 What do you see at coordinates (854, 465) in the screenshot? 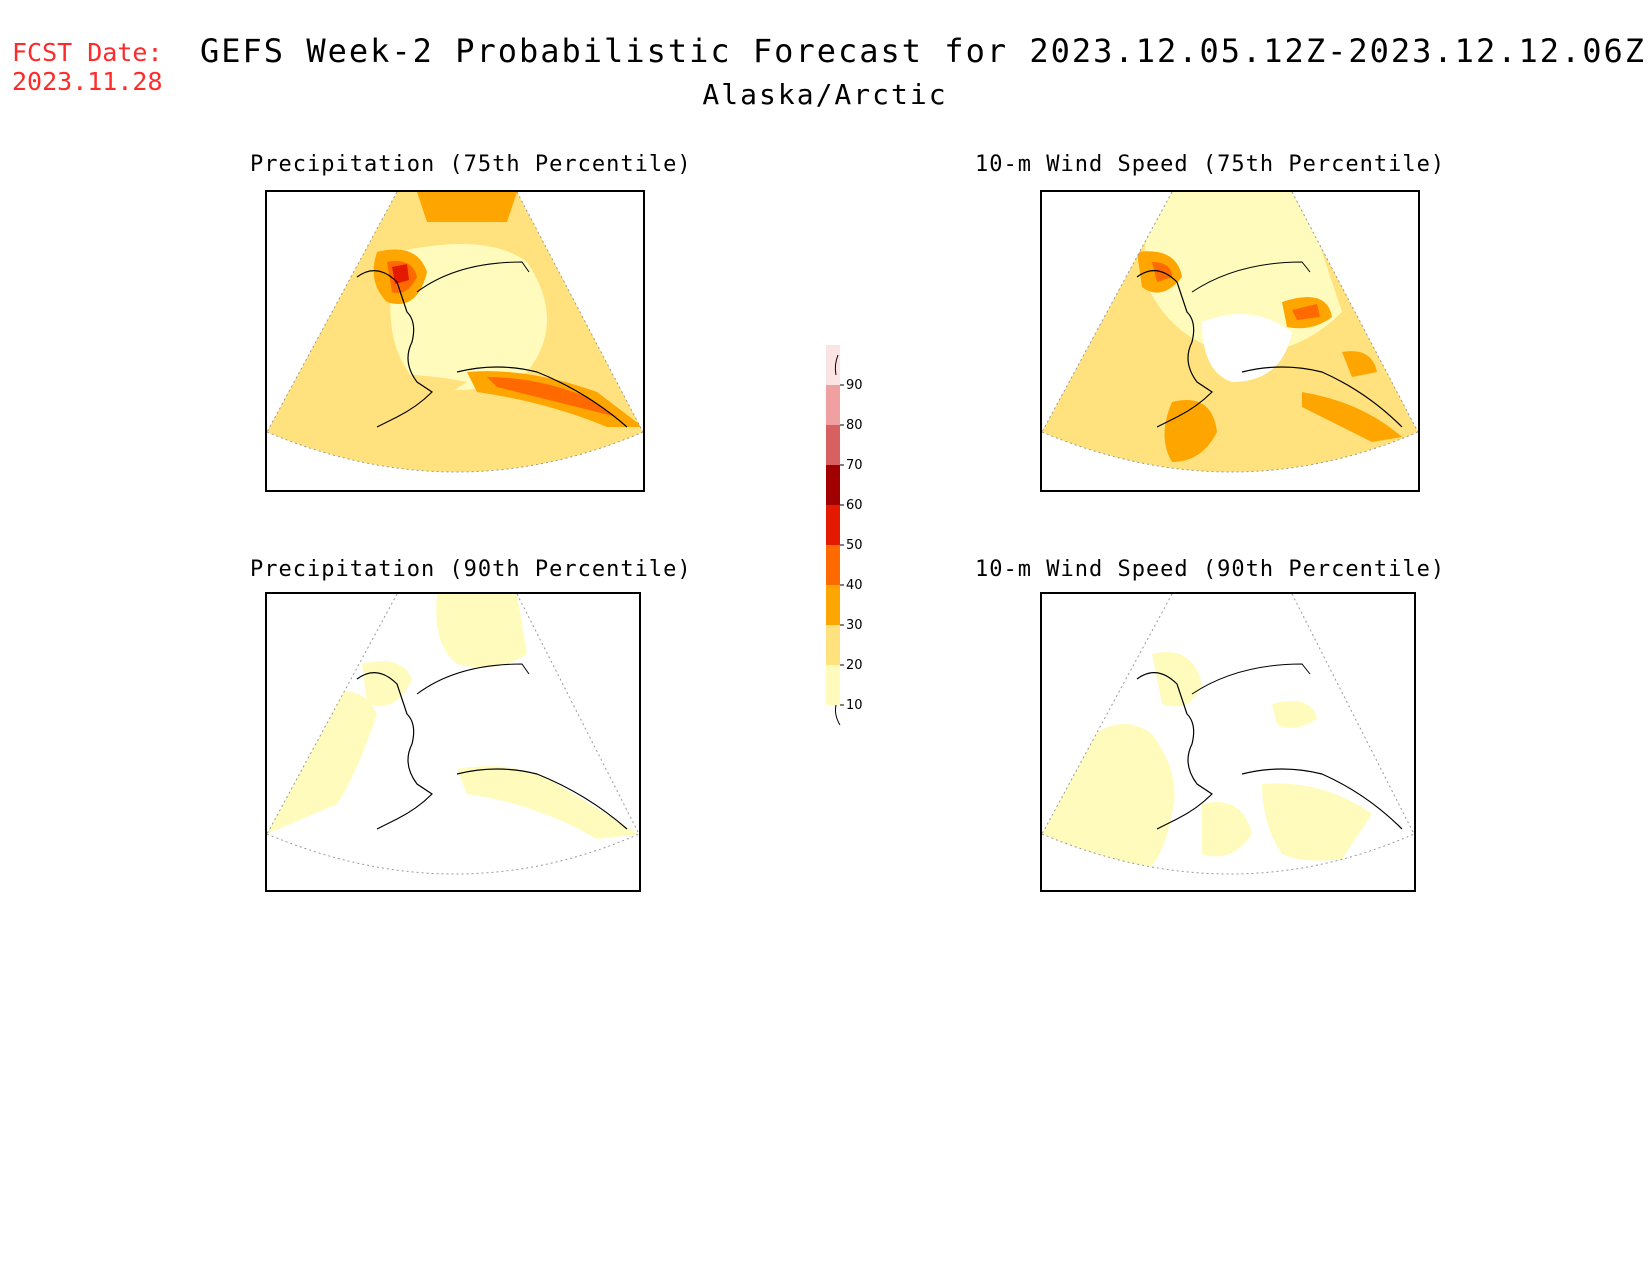
I see `colorbar-label: 70` at bounding box center [854, 465].